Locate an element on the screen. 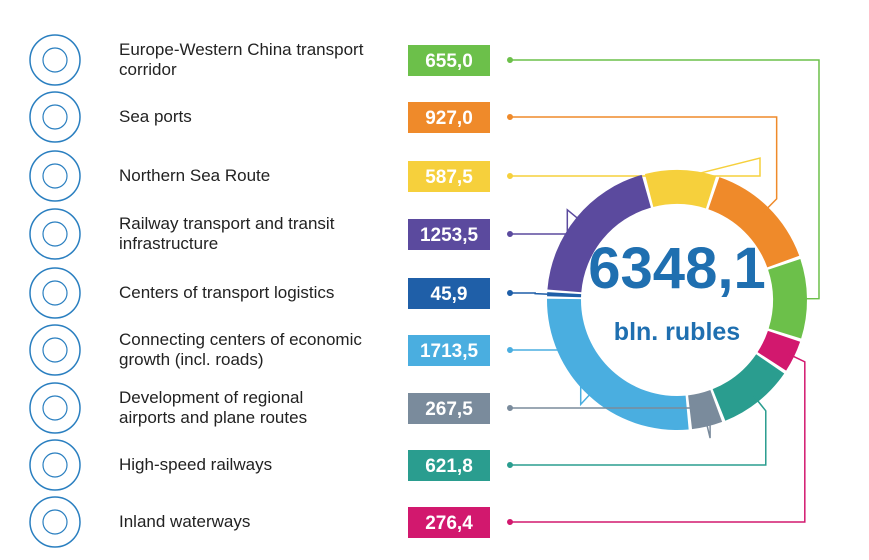 The width and height of the screenshot is (869, 560). category-label: Europe-Western China transport corridor is located at coordinates (241, 59).